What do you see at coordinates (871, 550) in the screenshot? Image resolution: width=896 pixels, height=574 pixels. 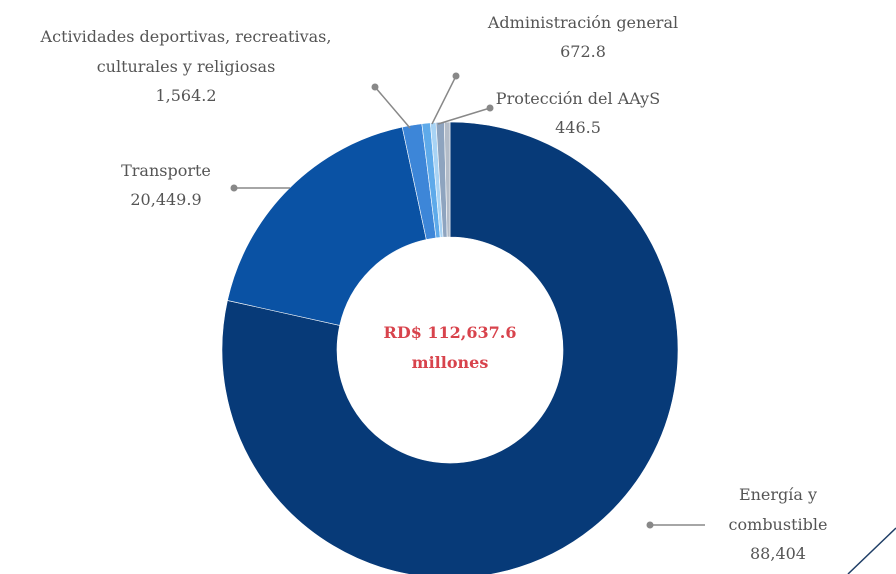 I see `decorative-line` at bounding box center [871, 550].